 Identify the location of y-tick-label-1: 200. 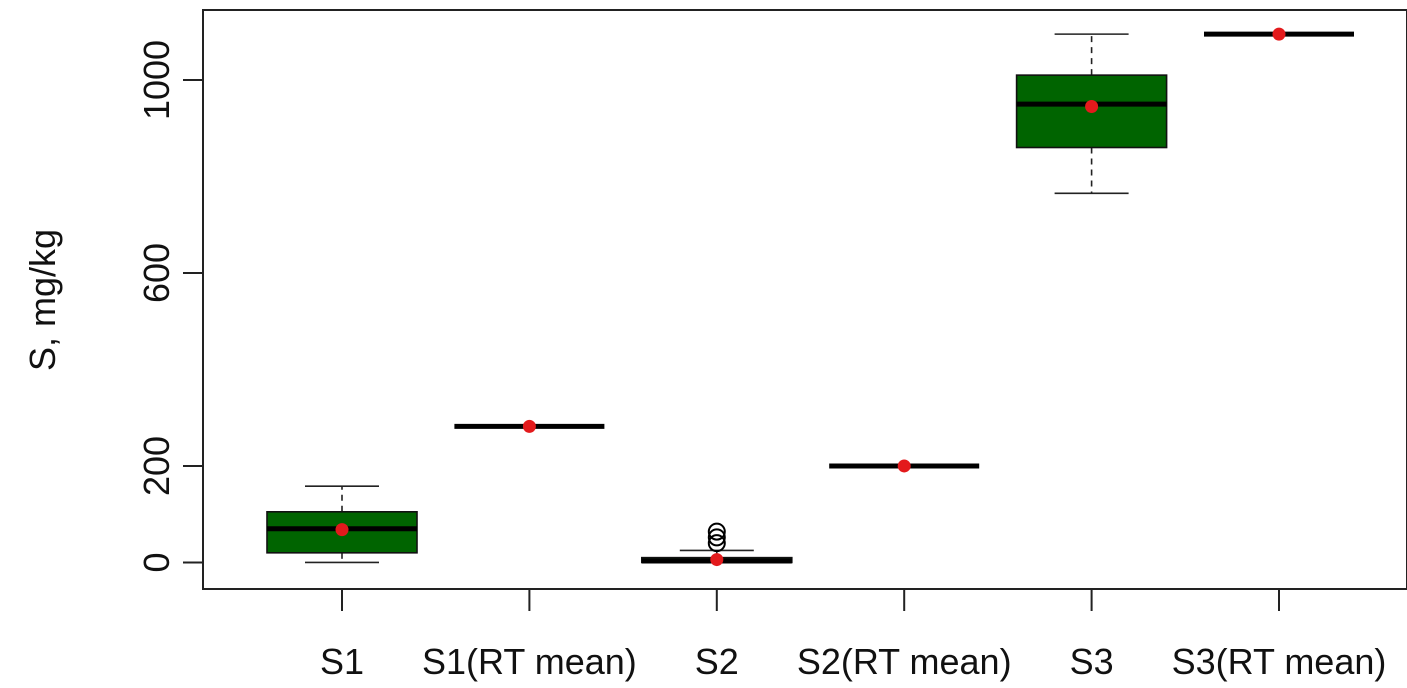
(156, 466).